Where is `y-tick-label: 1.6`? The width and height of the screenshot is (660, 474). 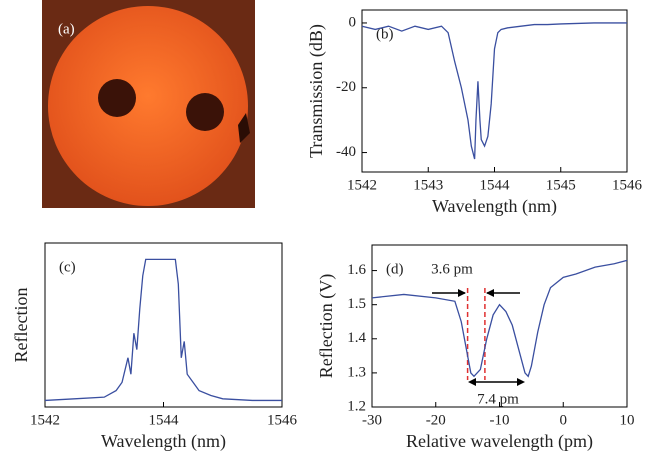 y-tick-label: 1.6 is located at coordinates (356, 270).